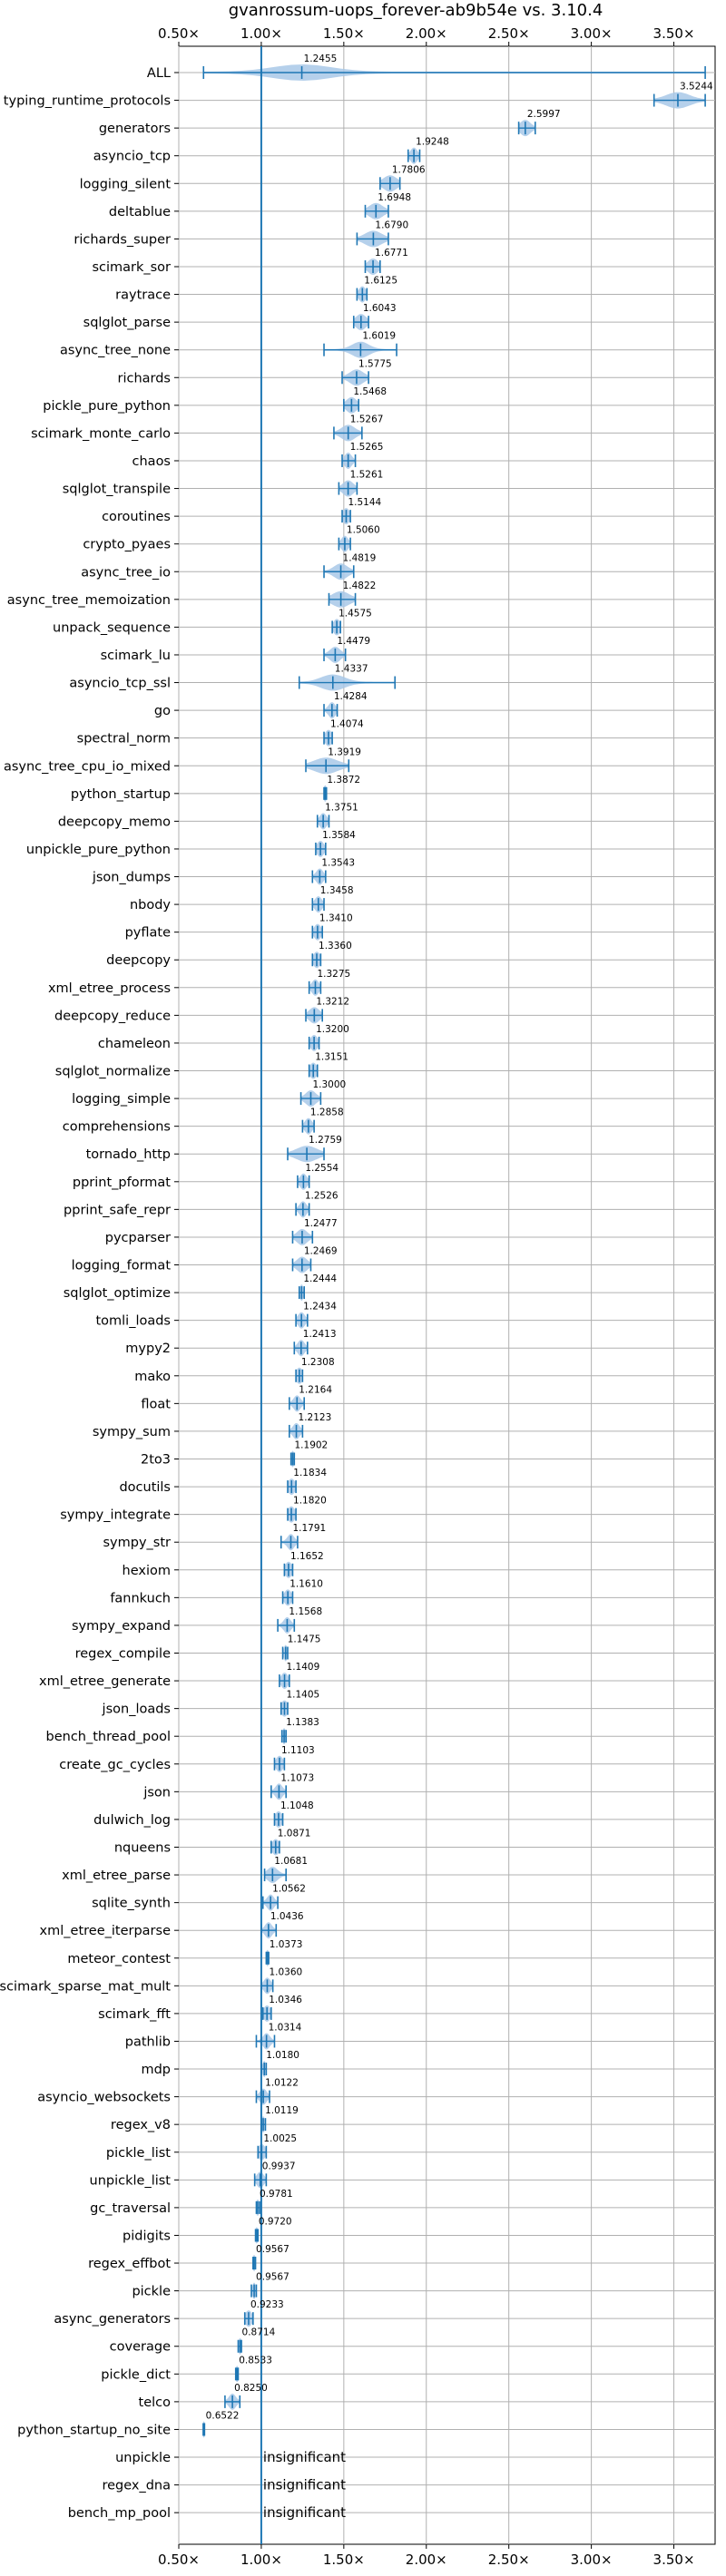 The height and width of the screenshot is (2576, 726). I want to click on value-label: 1.6948, so click(394, 197).